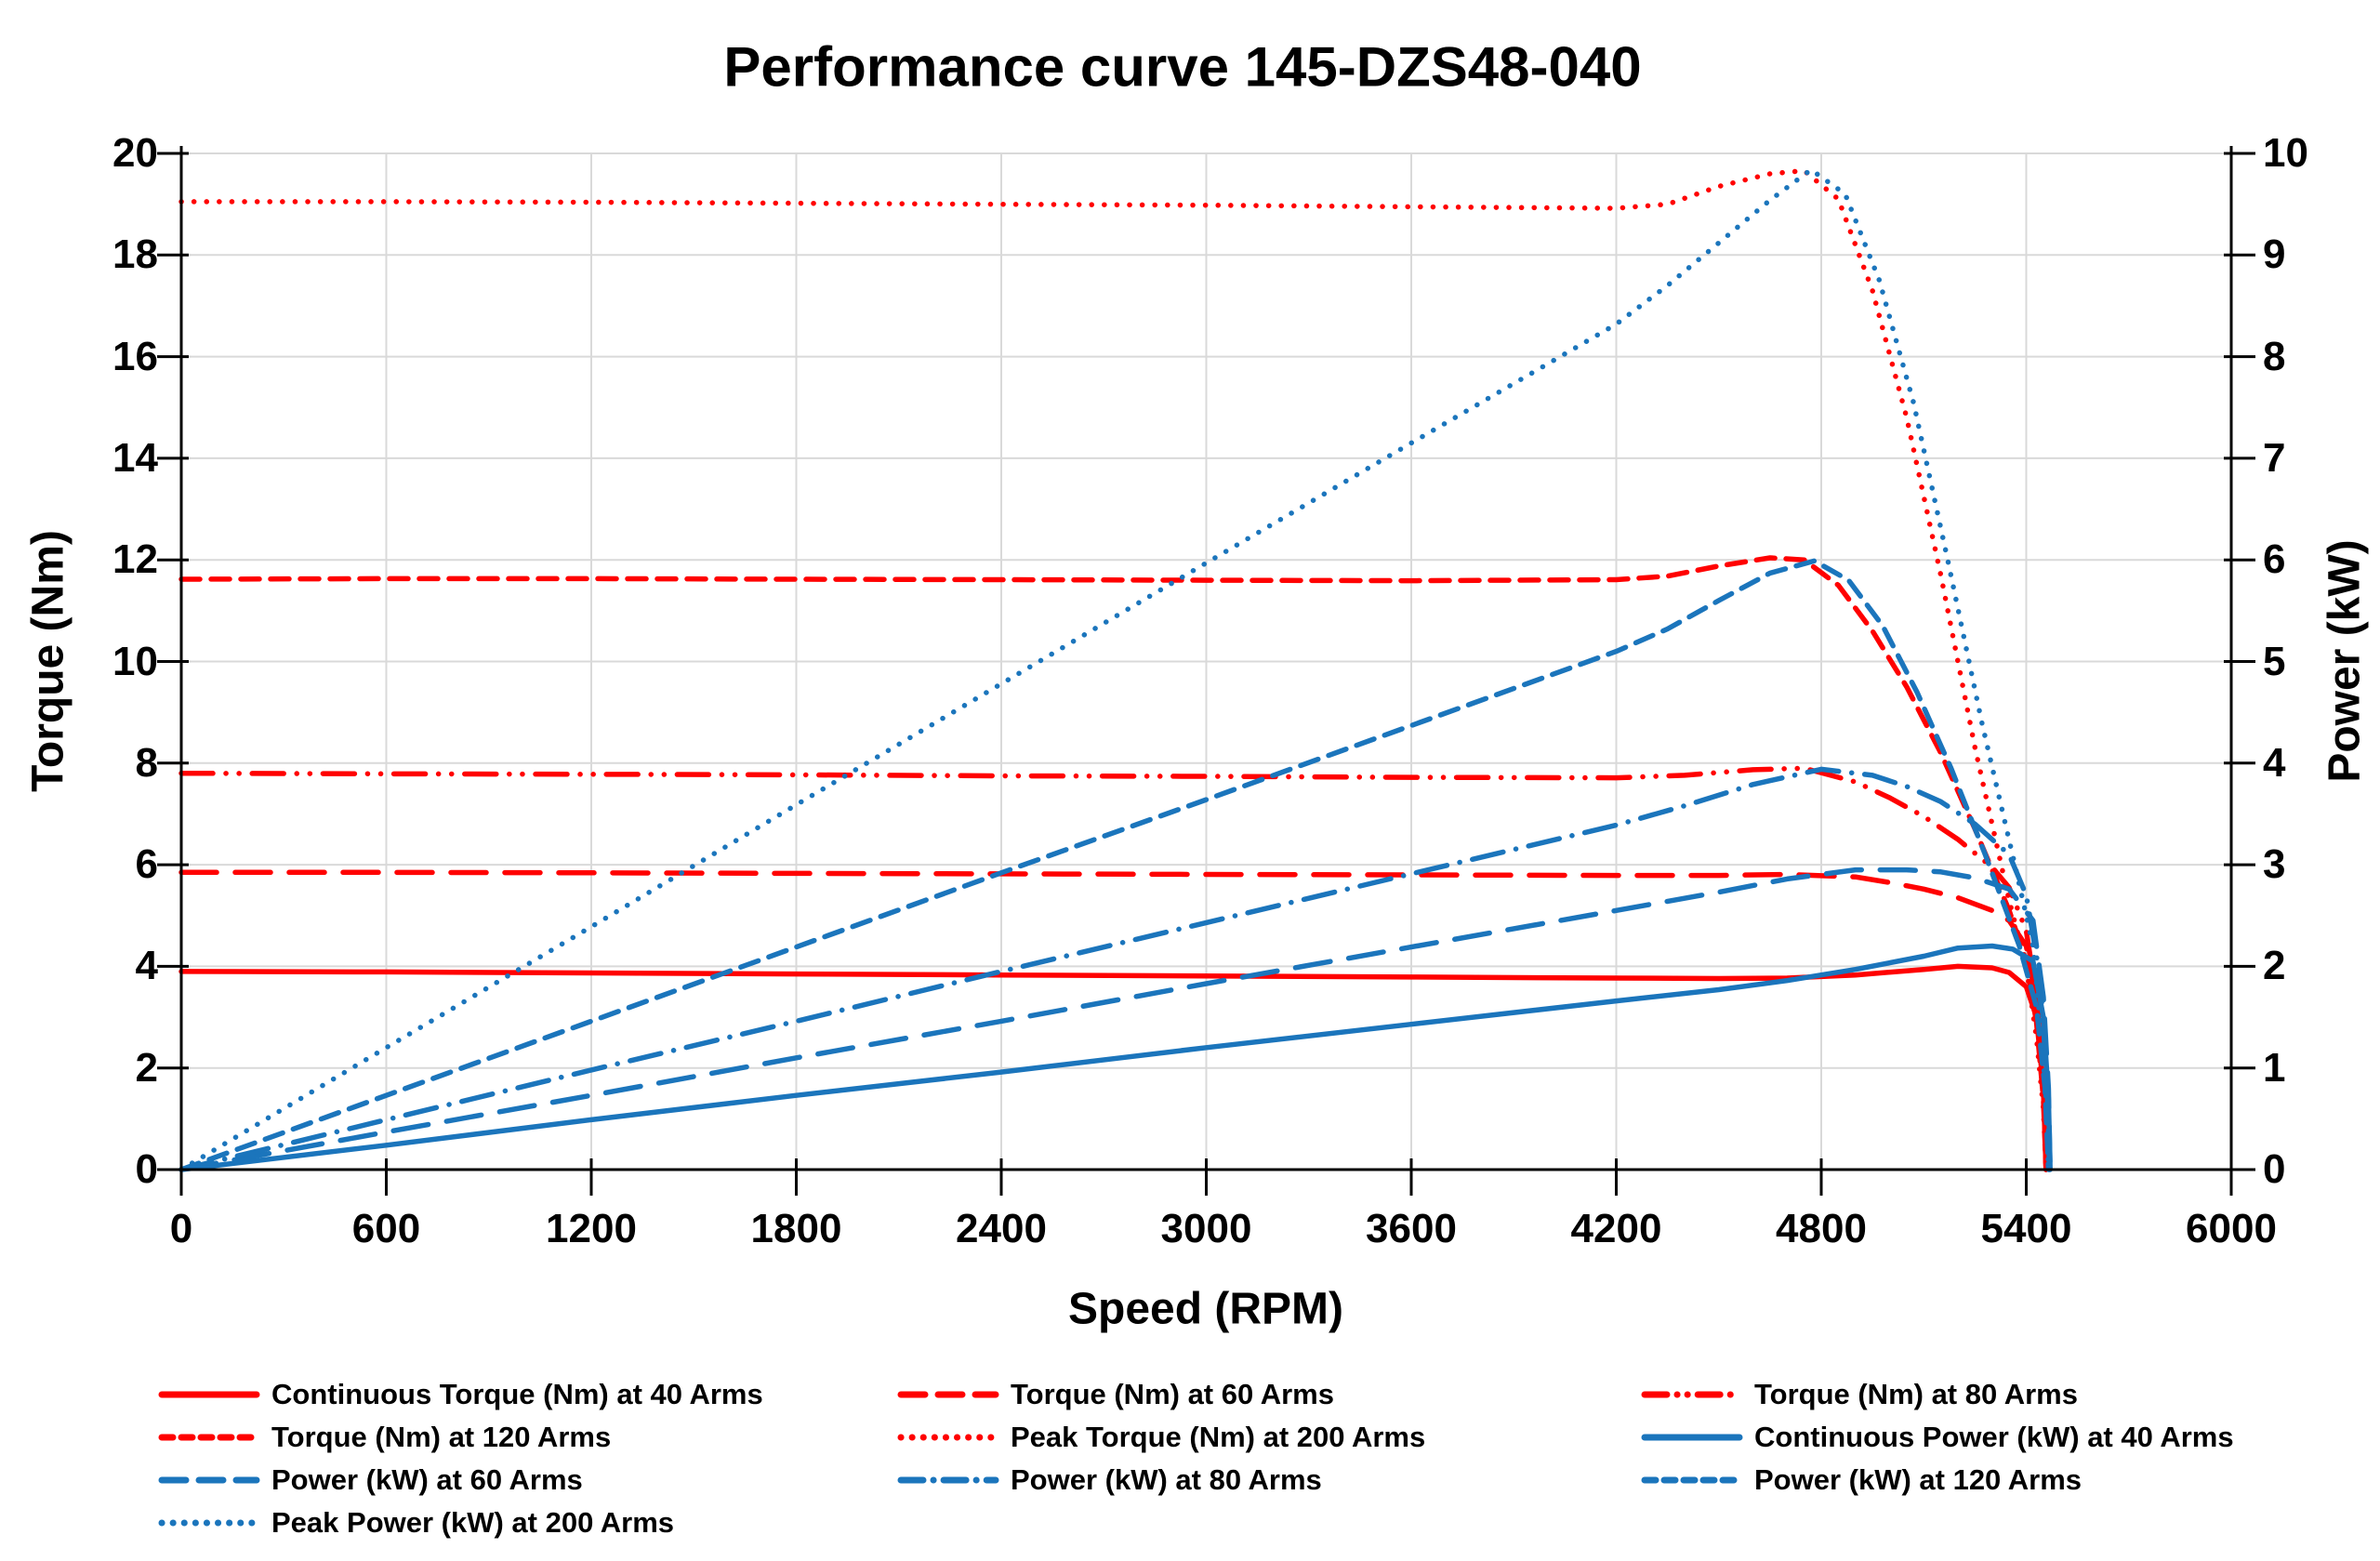 The height and width of the screenshot is (1561, 2380). I want to click on x-tick-label: 4800, so click(1821, 1229).